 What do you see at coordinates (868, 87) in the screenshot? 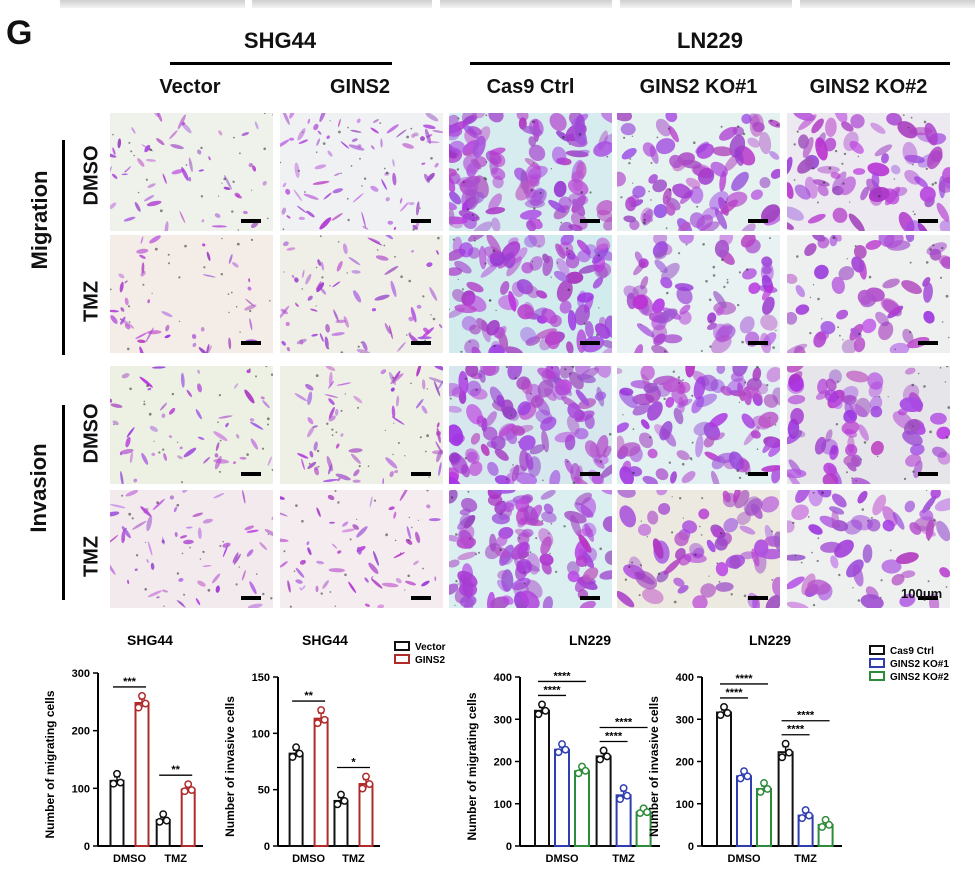
I see `column-label-gins2-ko2: GINS2 KO#2` at bounding box center [868, 87].